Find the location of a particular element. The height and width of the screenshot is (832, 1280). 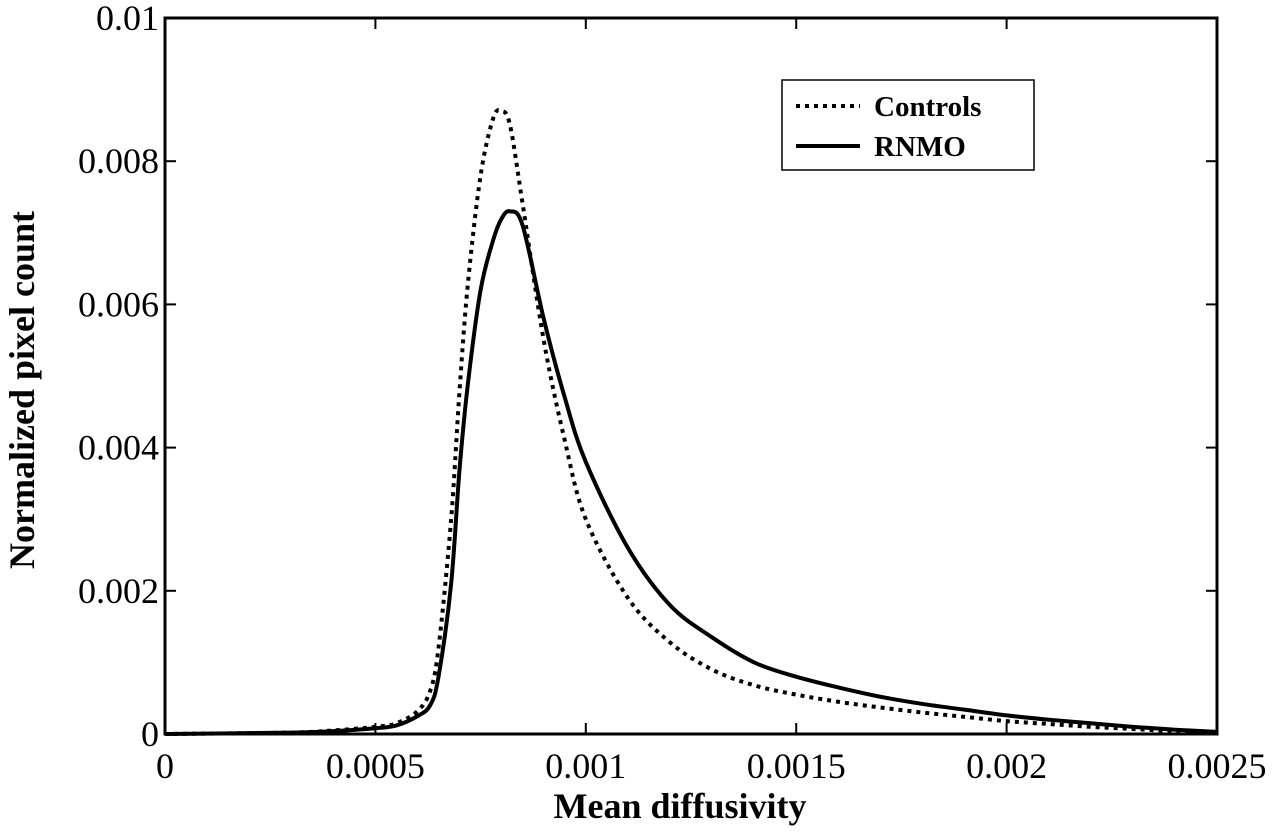

x-tick-labels: 0 0.0005 0.001 0.0015 0.002 0.0025 is located at coordinates (711, 766).